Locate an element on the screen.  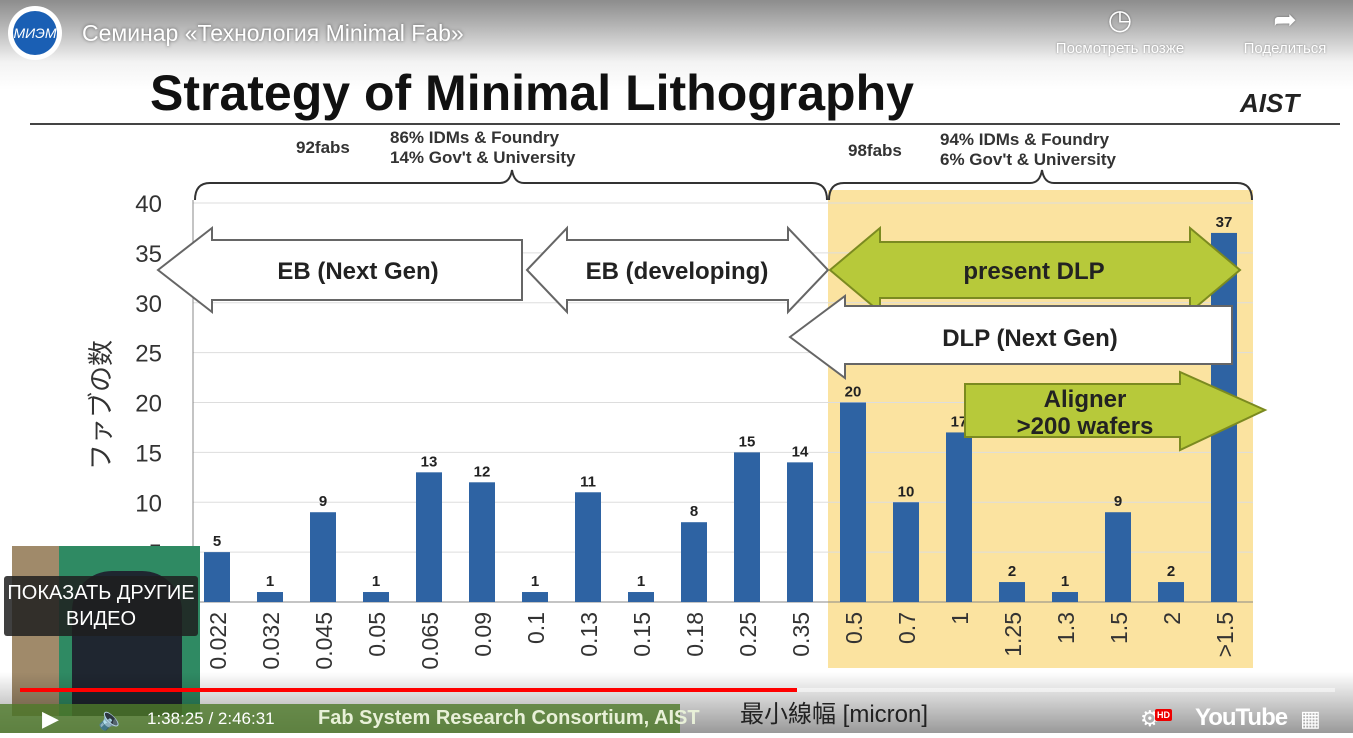
bar-0.35 is located at coordinates (800, 532).